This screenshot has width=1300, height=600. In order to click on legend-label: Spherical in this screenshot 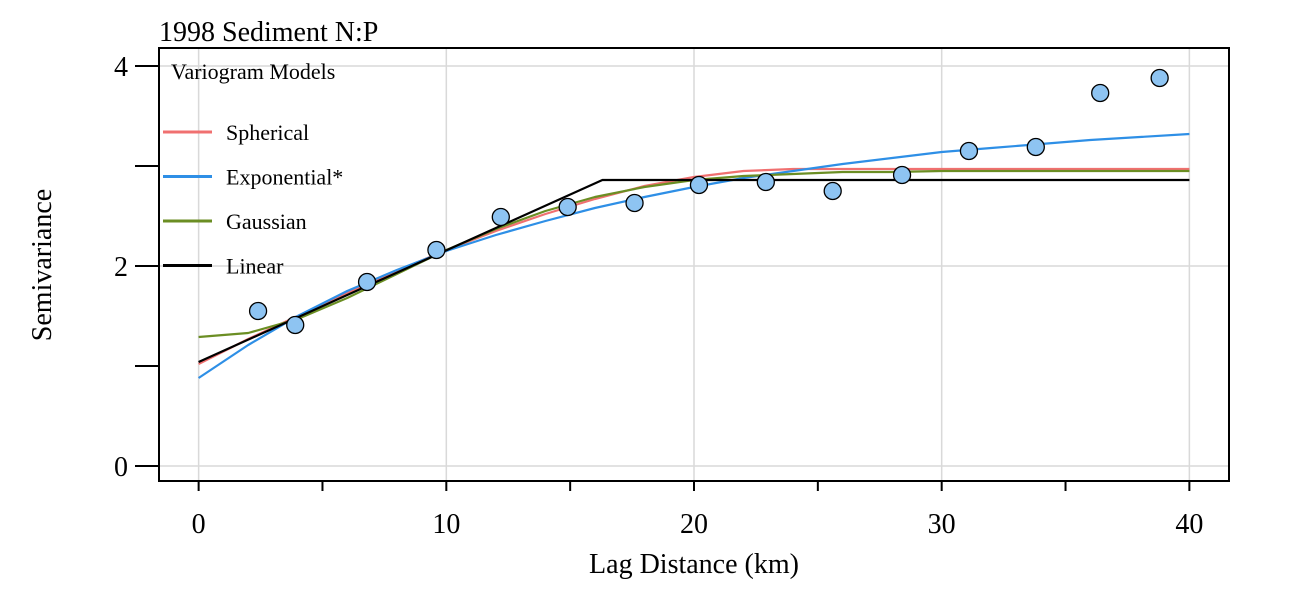, I will do `click(267, 132)`.